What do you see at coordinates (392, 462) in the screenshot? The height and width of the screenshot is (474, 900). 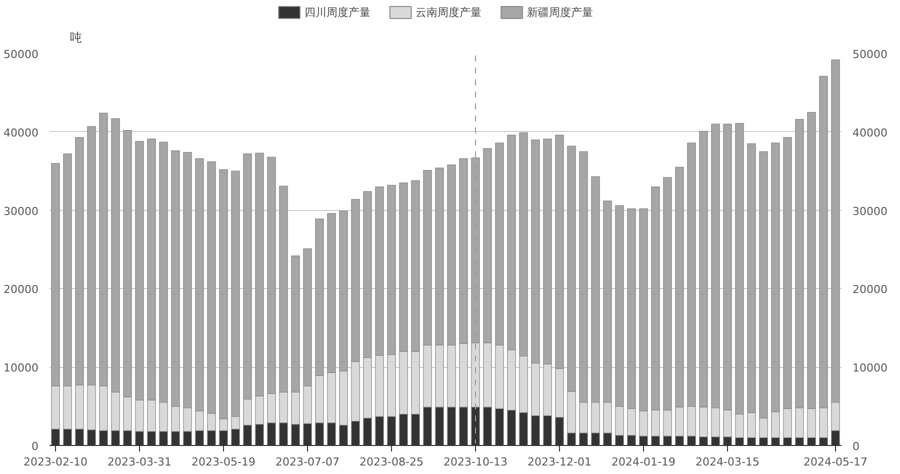 I see `x-tick-label: 2023-08-25` at bounding box center [392, 462].